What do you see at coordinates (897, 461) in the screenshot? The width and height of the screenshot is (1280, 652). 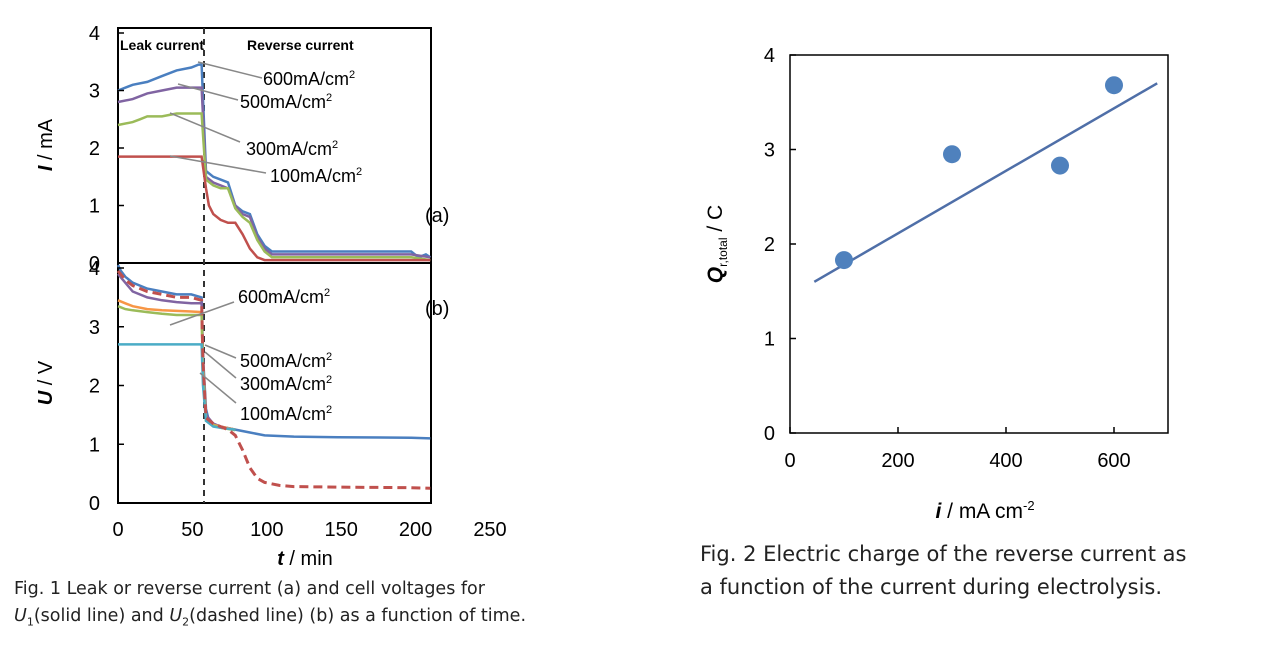 I see `fig2-x-tick-label: 200` at bounding box center [897, 461].